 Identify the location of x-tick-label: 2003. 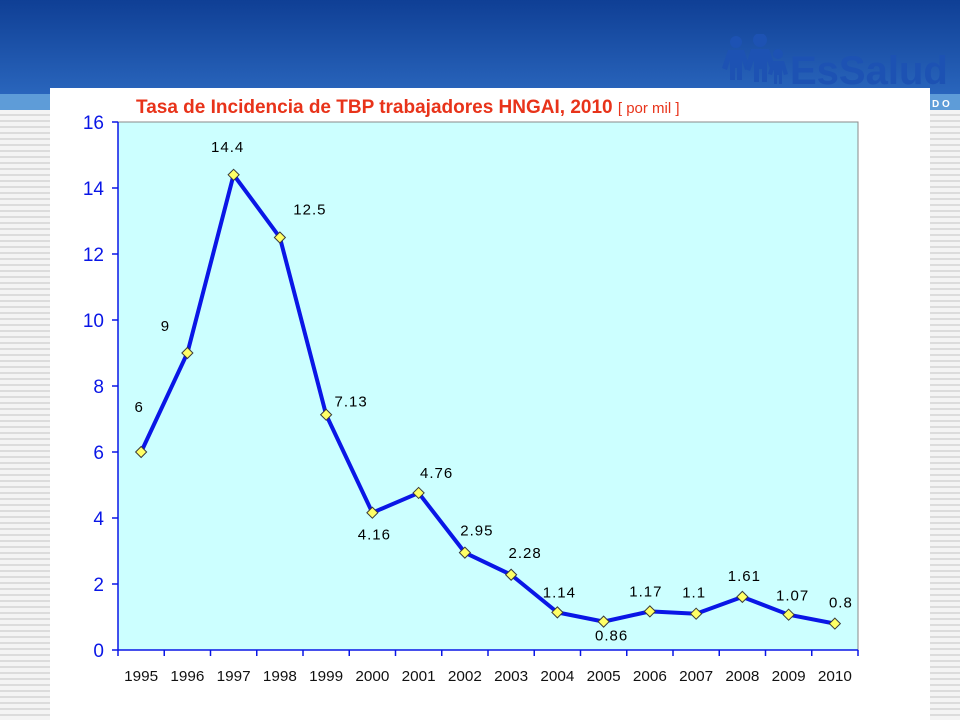
(511, 676).